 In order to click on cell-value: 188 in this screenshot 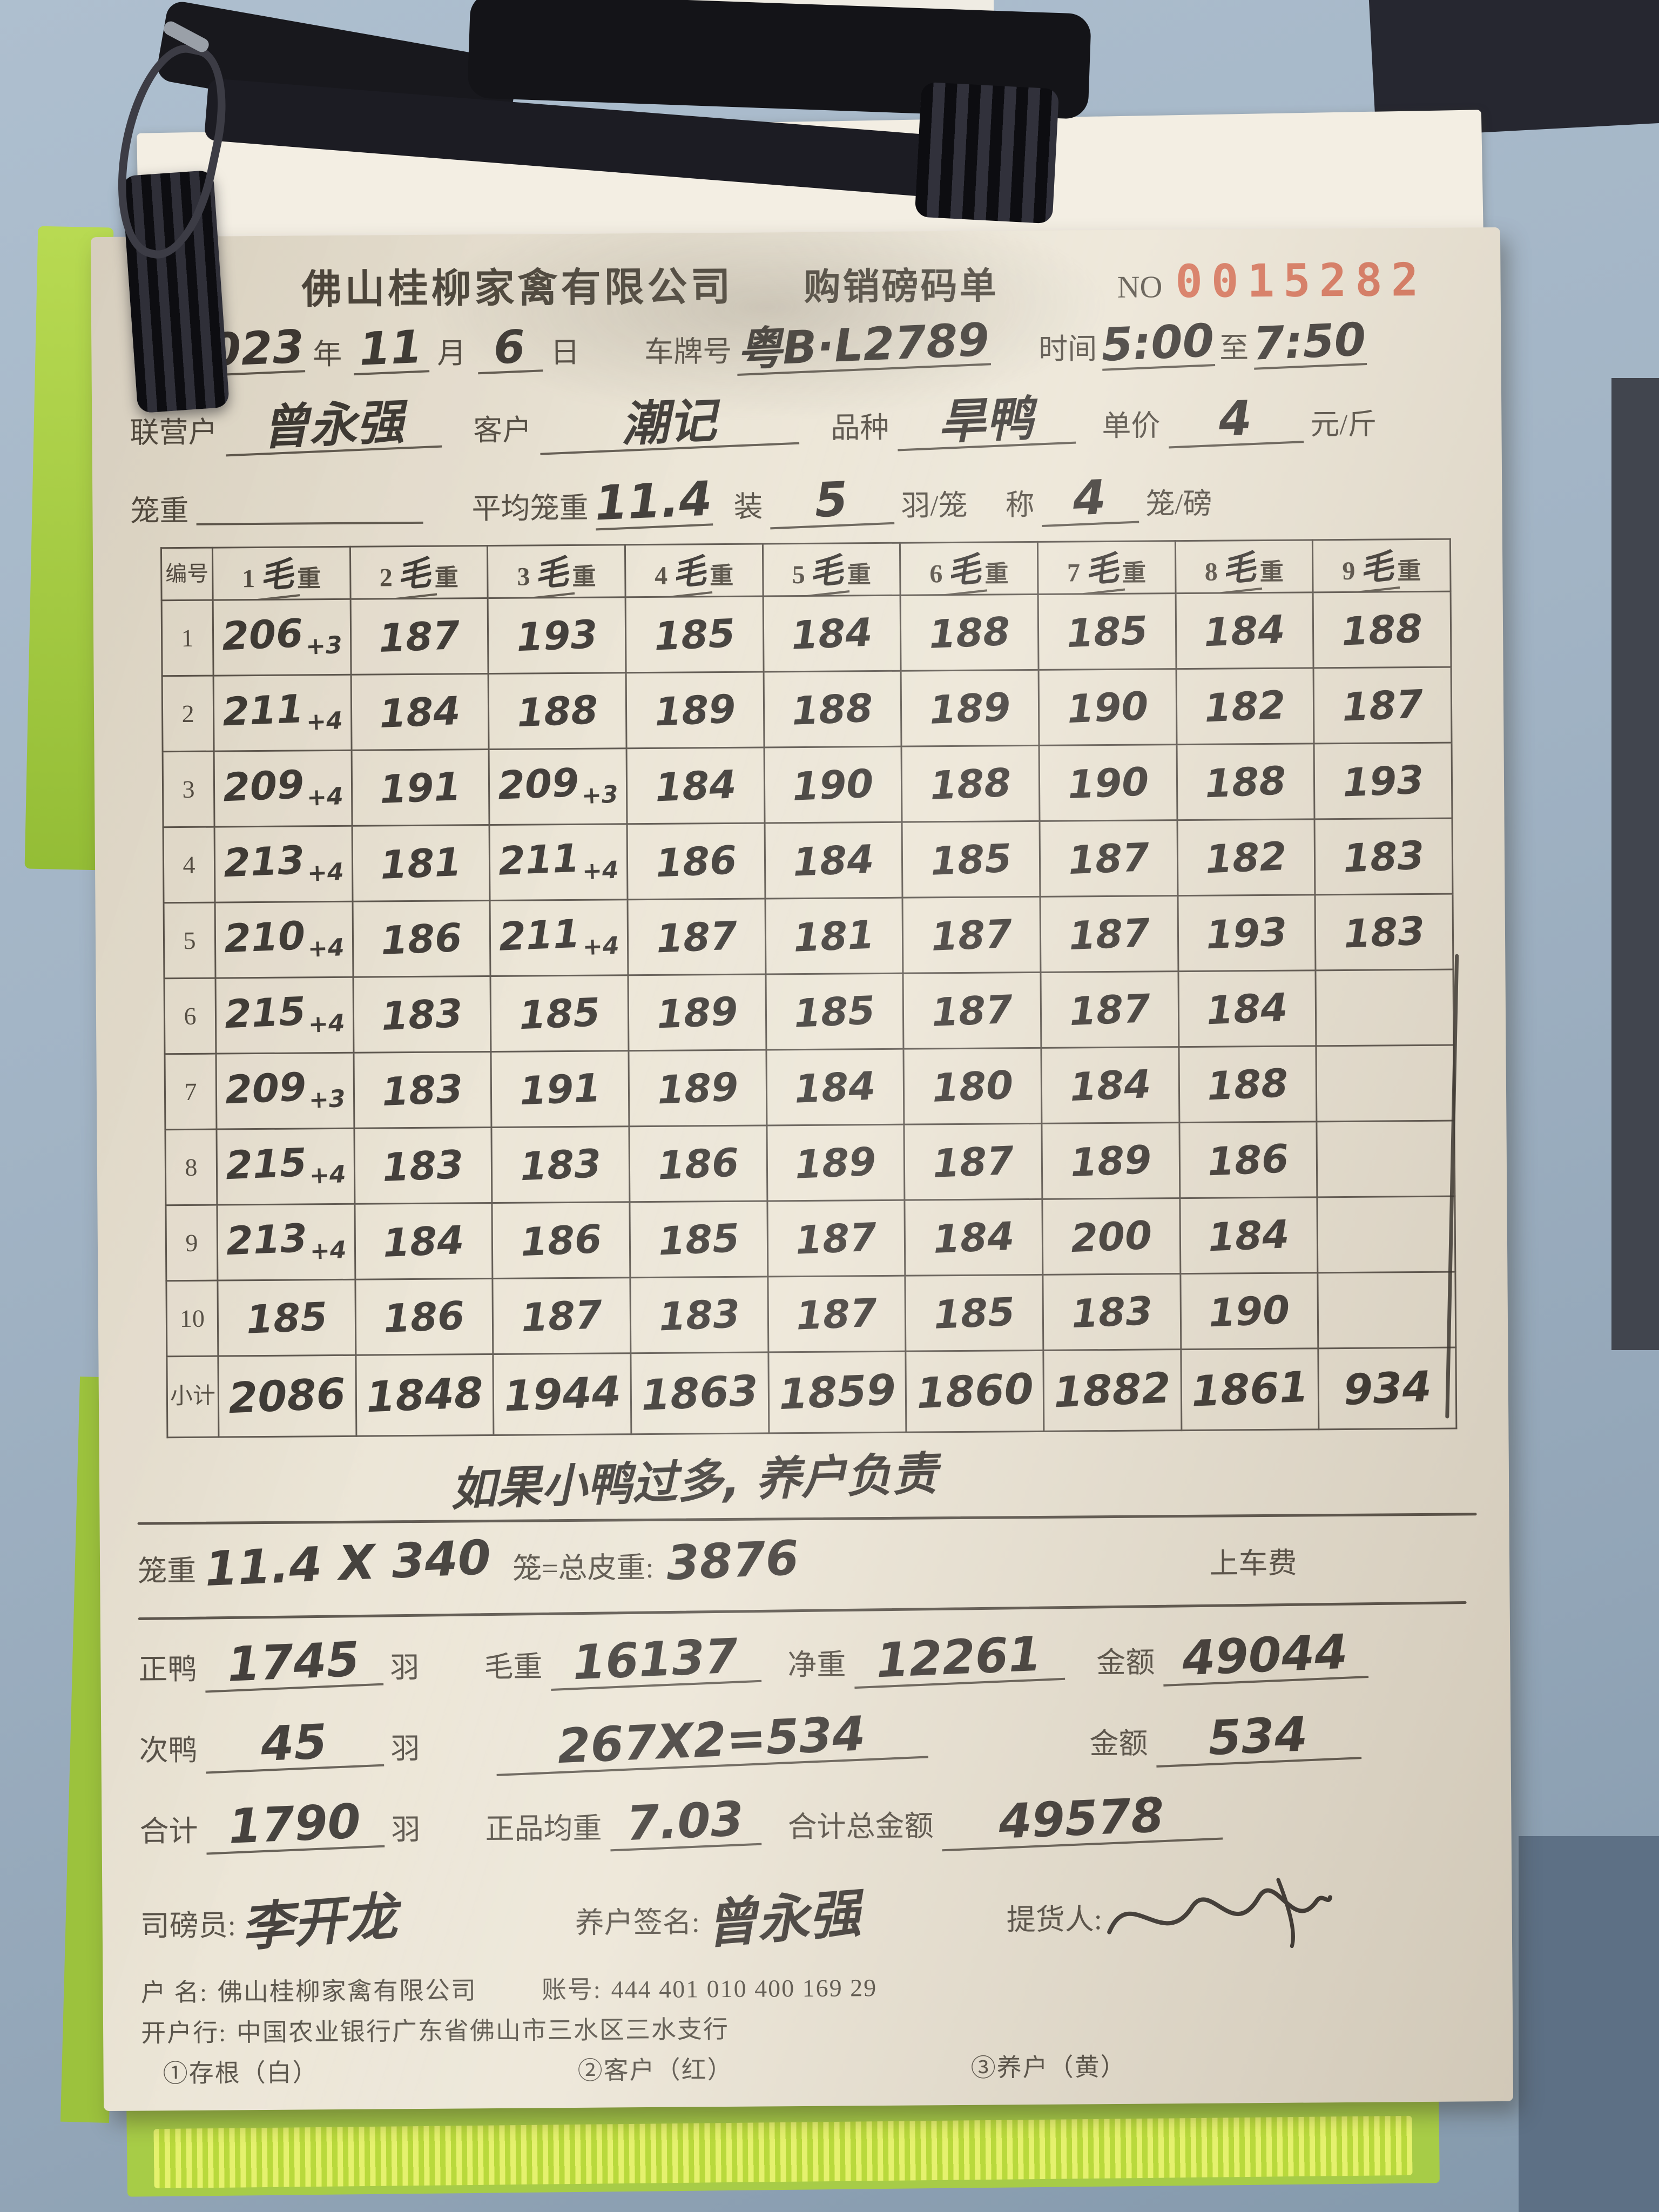, I will do `click(832, 709)`.